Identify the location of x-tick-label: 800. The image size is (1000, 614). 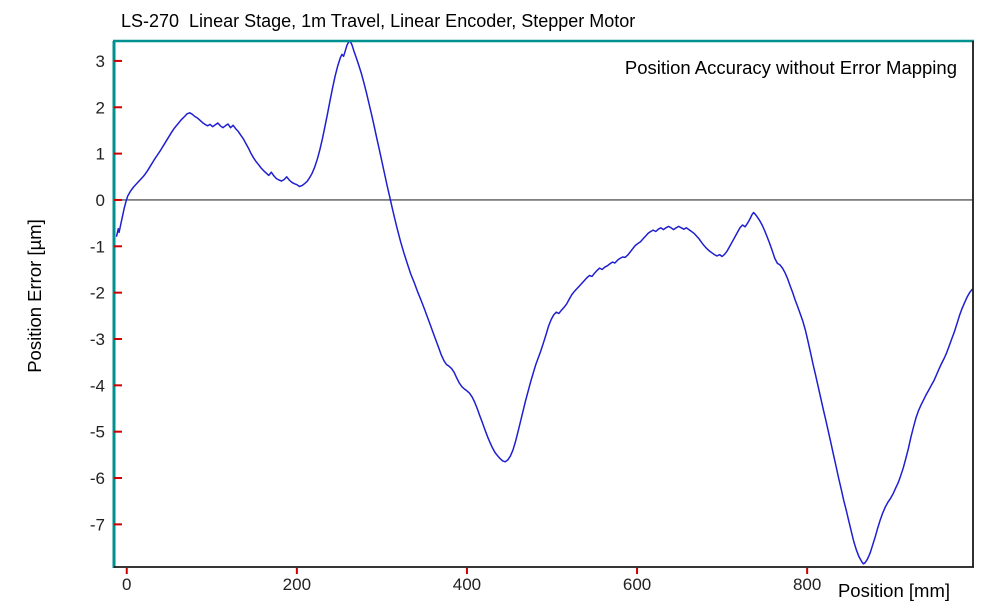
(807, 584).